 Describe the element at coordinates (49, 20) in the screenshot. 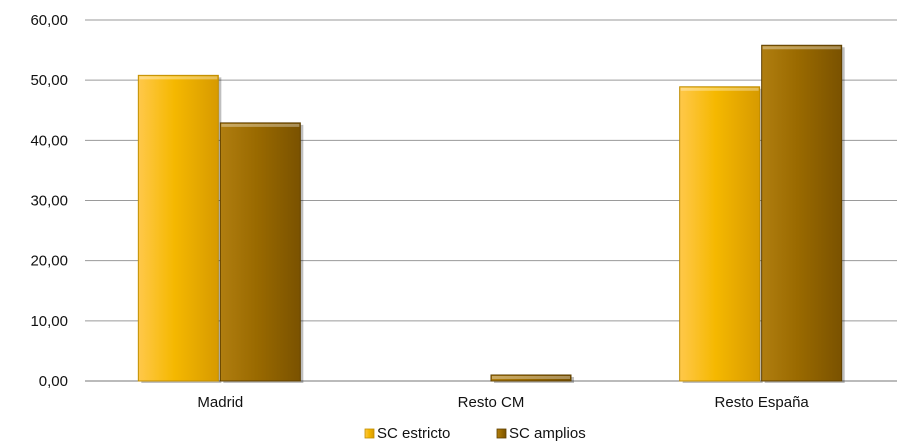

I see `y-tick-label: 60,00` at that location.